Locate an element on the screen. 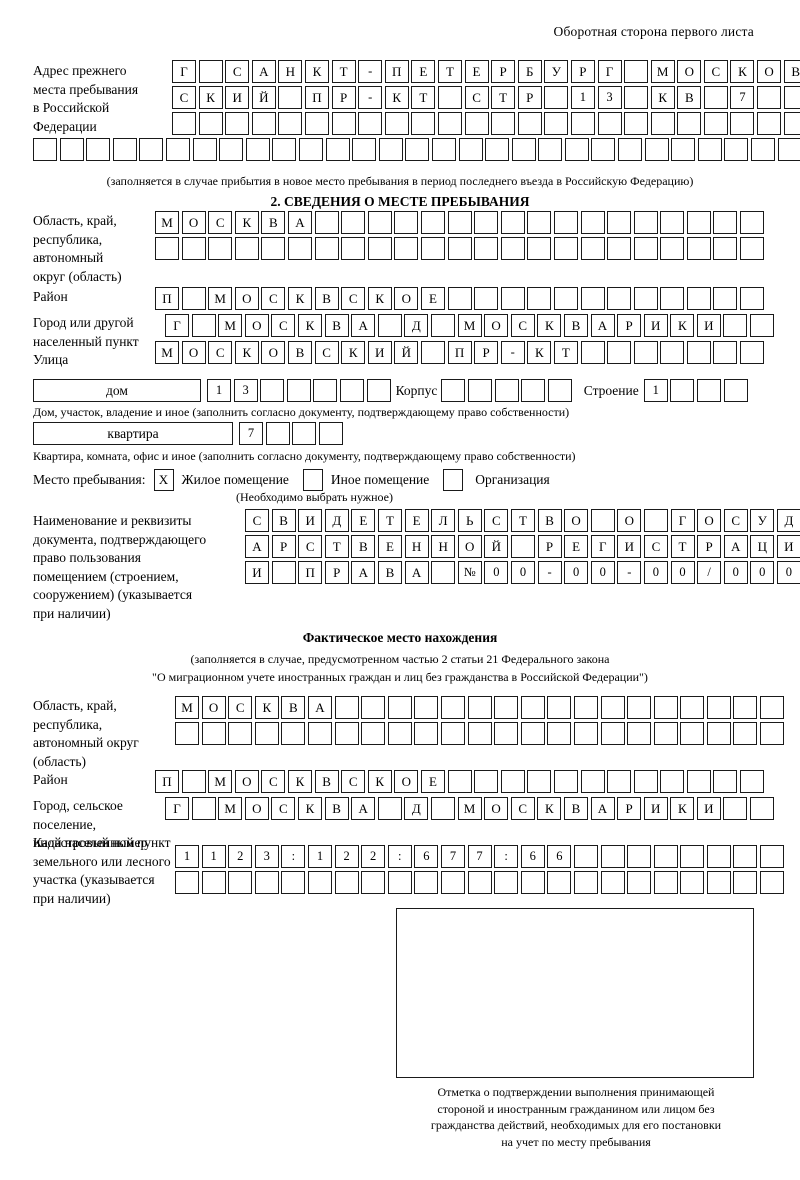  char-cell: 6 is located at coordinates (559, 856).